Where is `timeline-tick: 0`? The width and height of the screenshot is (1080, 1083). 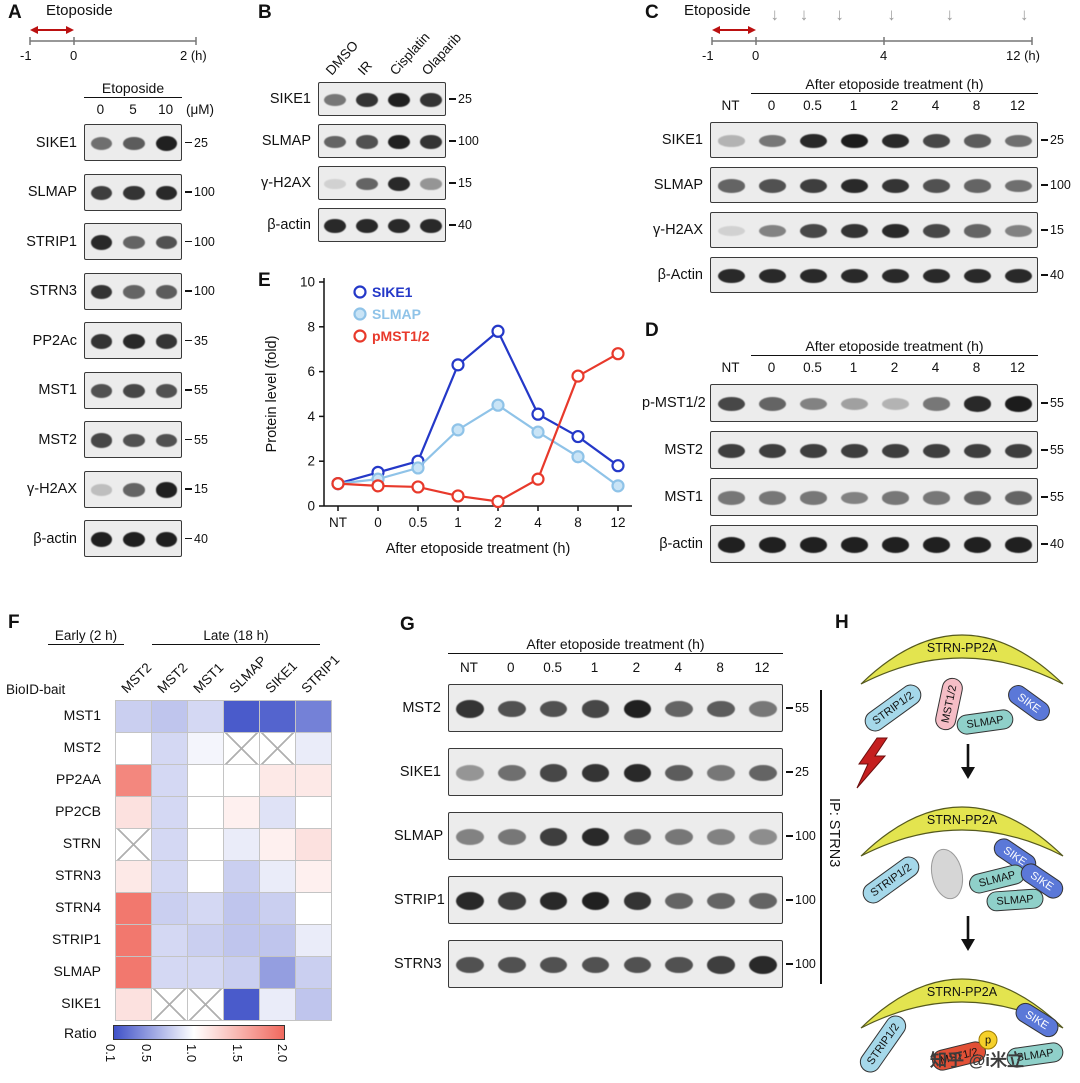 timeline-tick: 0 is located at coordinates (756, 55).